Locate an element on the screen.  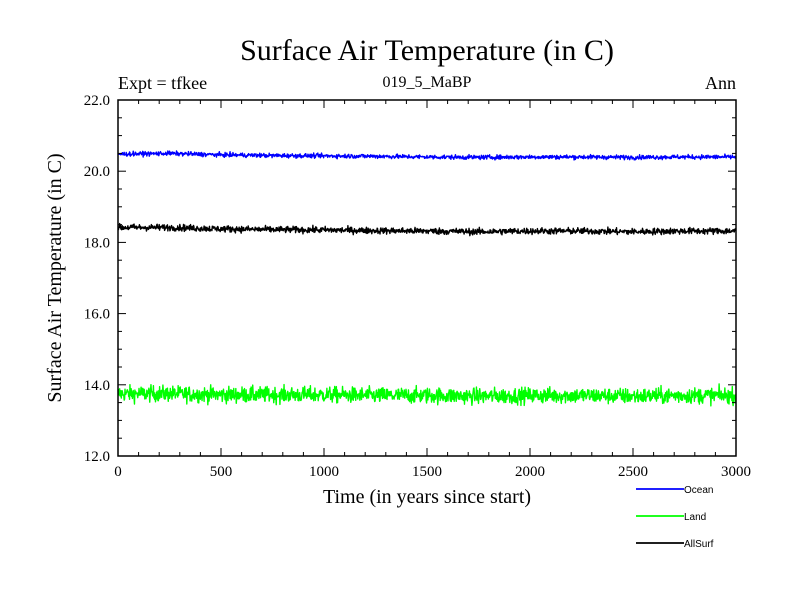
y-tick-label: 22.0 is located at coordinates (97, 101).